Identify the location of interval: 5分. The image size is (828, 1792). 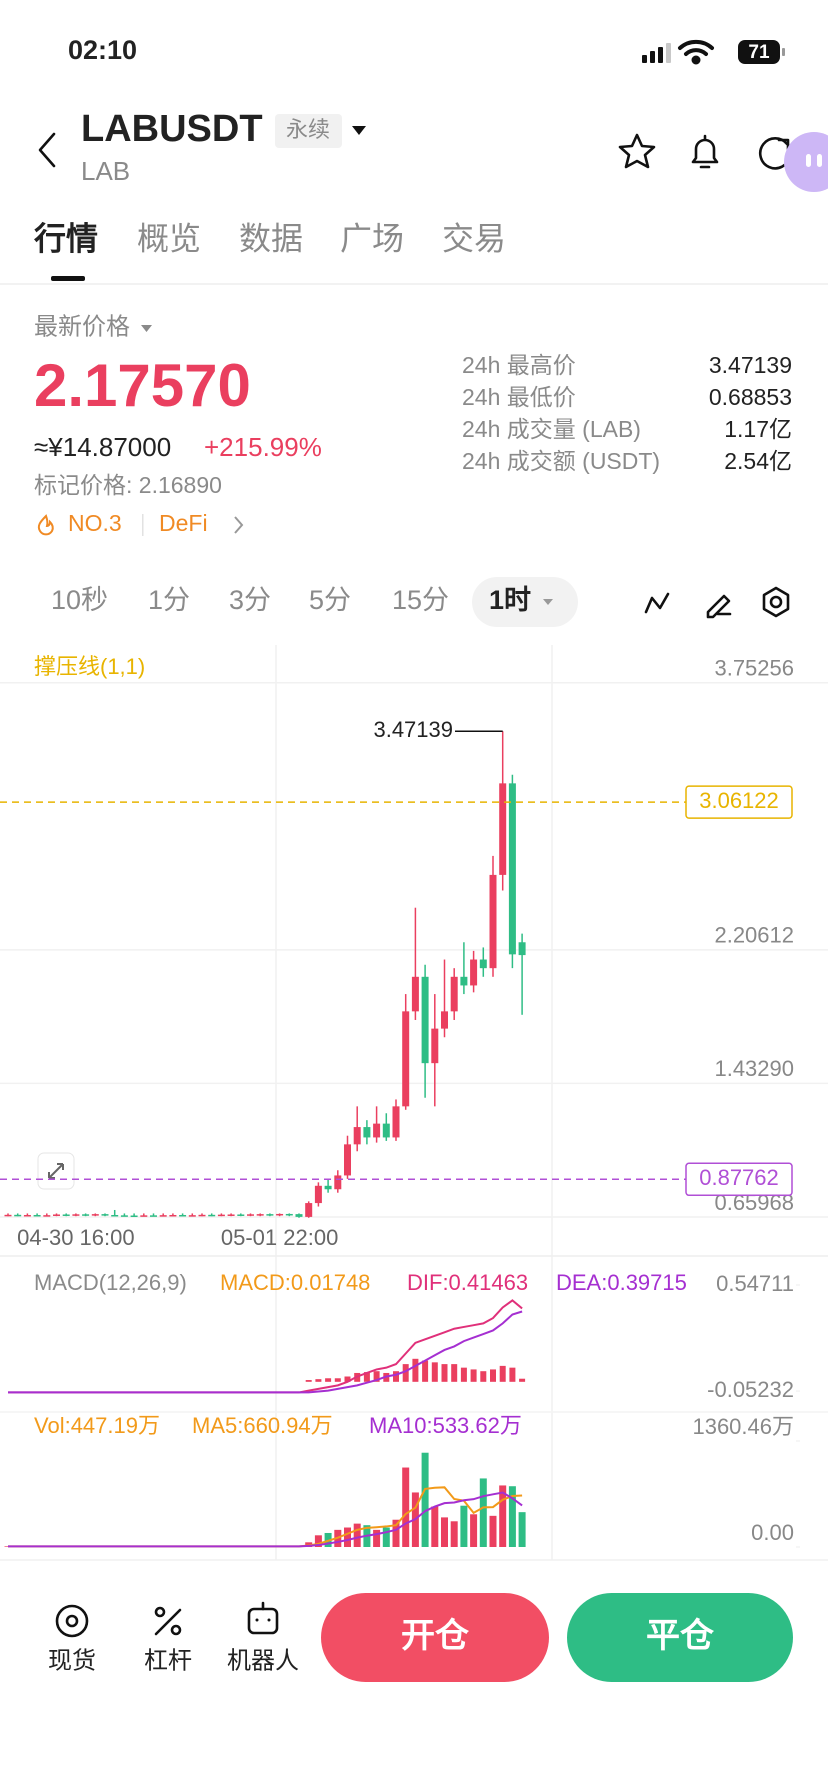
(330, 600).